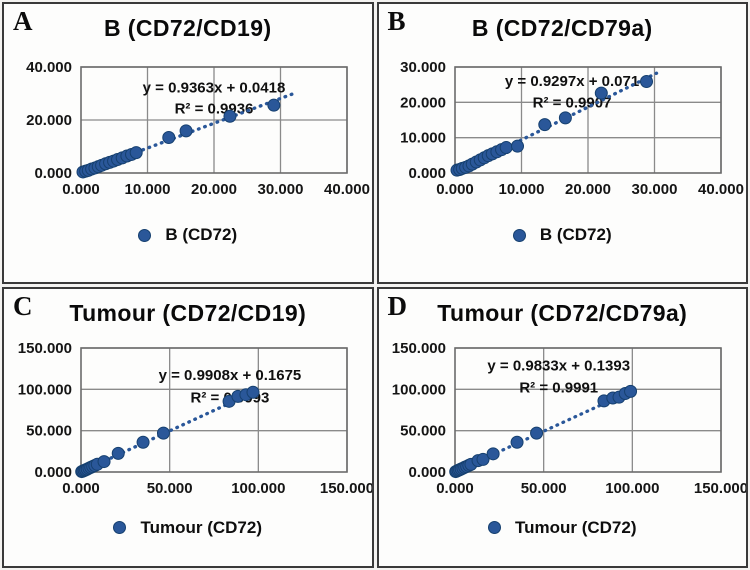  Describe the element at coordinates (572, 81) in the screenshot. I see `trendline-equation: y = 0.9297x + 0.071` at that location.